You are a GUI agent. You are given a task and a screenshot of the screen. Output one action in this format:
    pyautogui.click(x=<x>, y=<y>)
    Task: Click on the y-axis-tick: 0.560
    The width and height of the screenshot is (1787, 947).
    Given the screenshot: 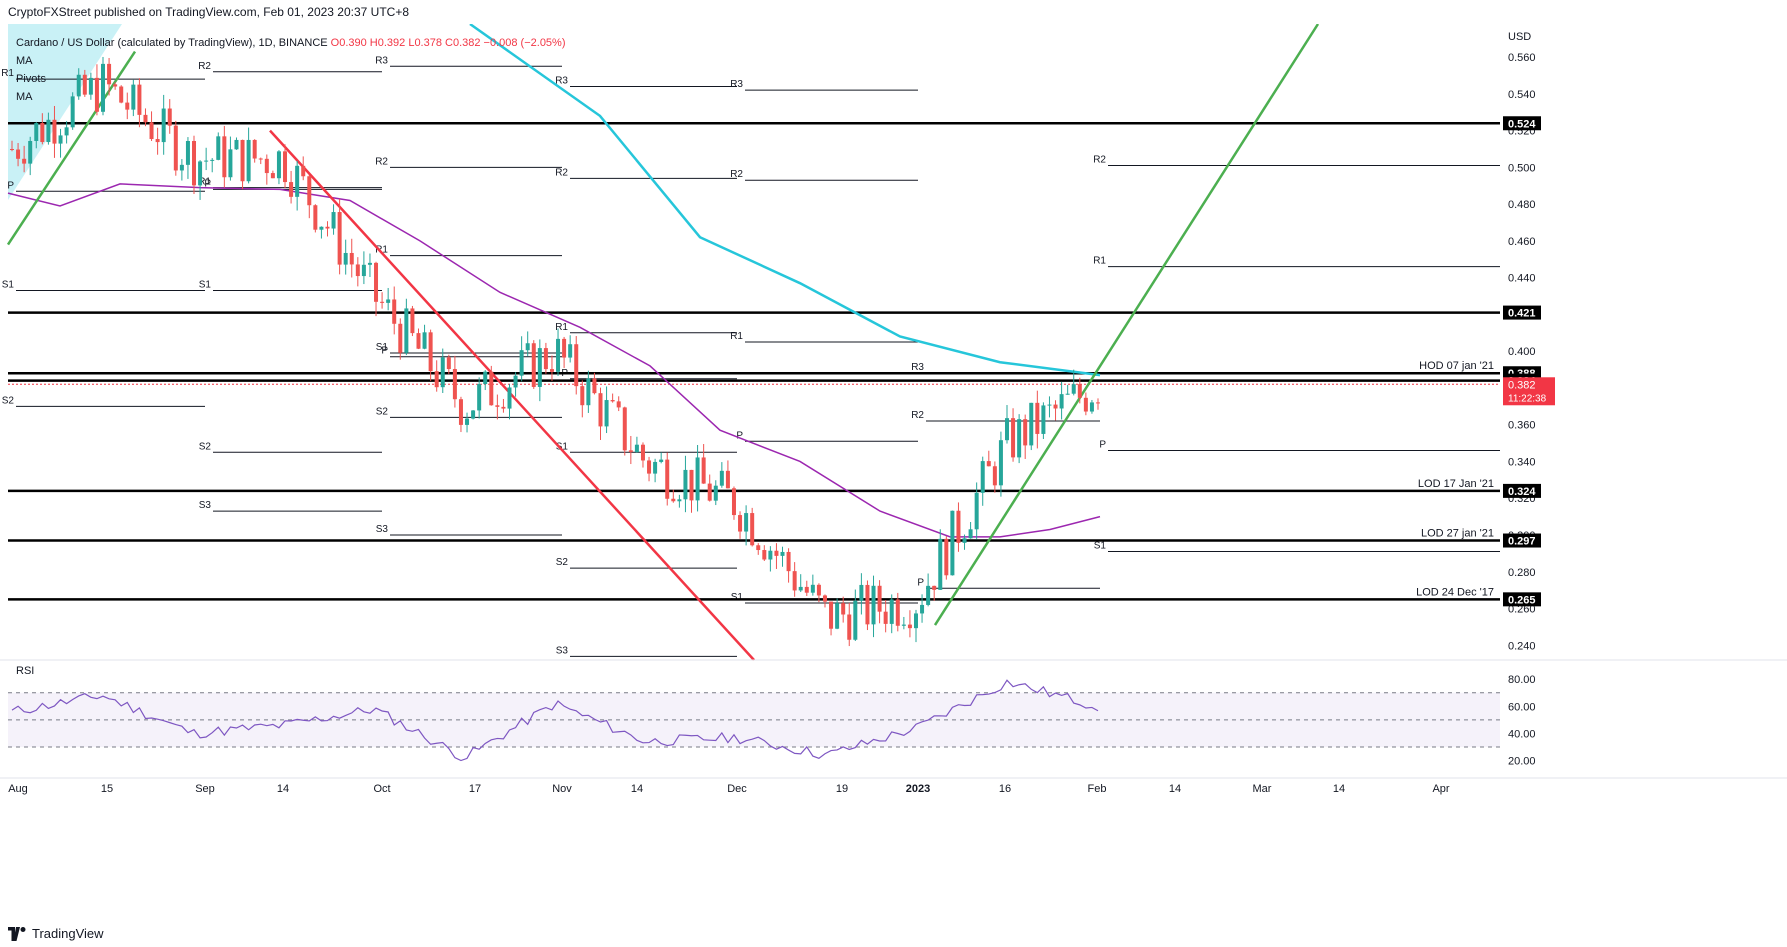 What is the action you would take?
    pyautogui.click(x=1522, y=58)
    